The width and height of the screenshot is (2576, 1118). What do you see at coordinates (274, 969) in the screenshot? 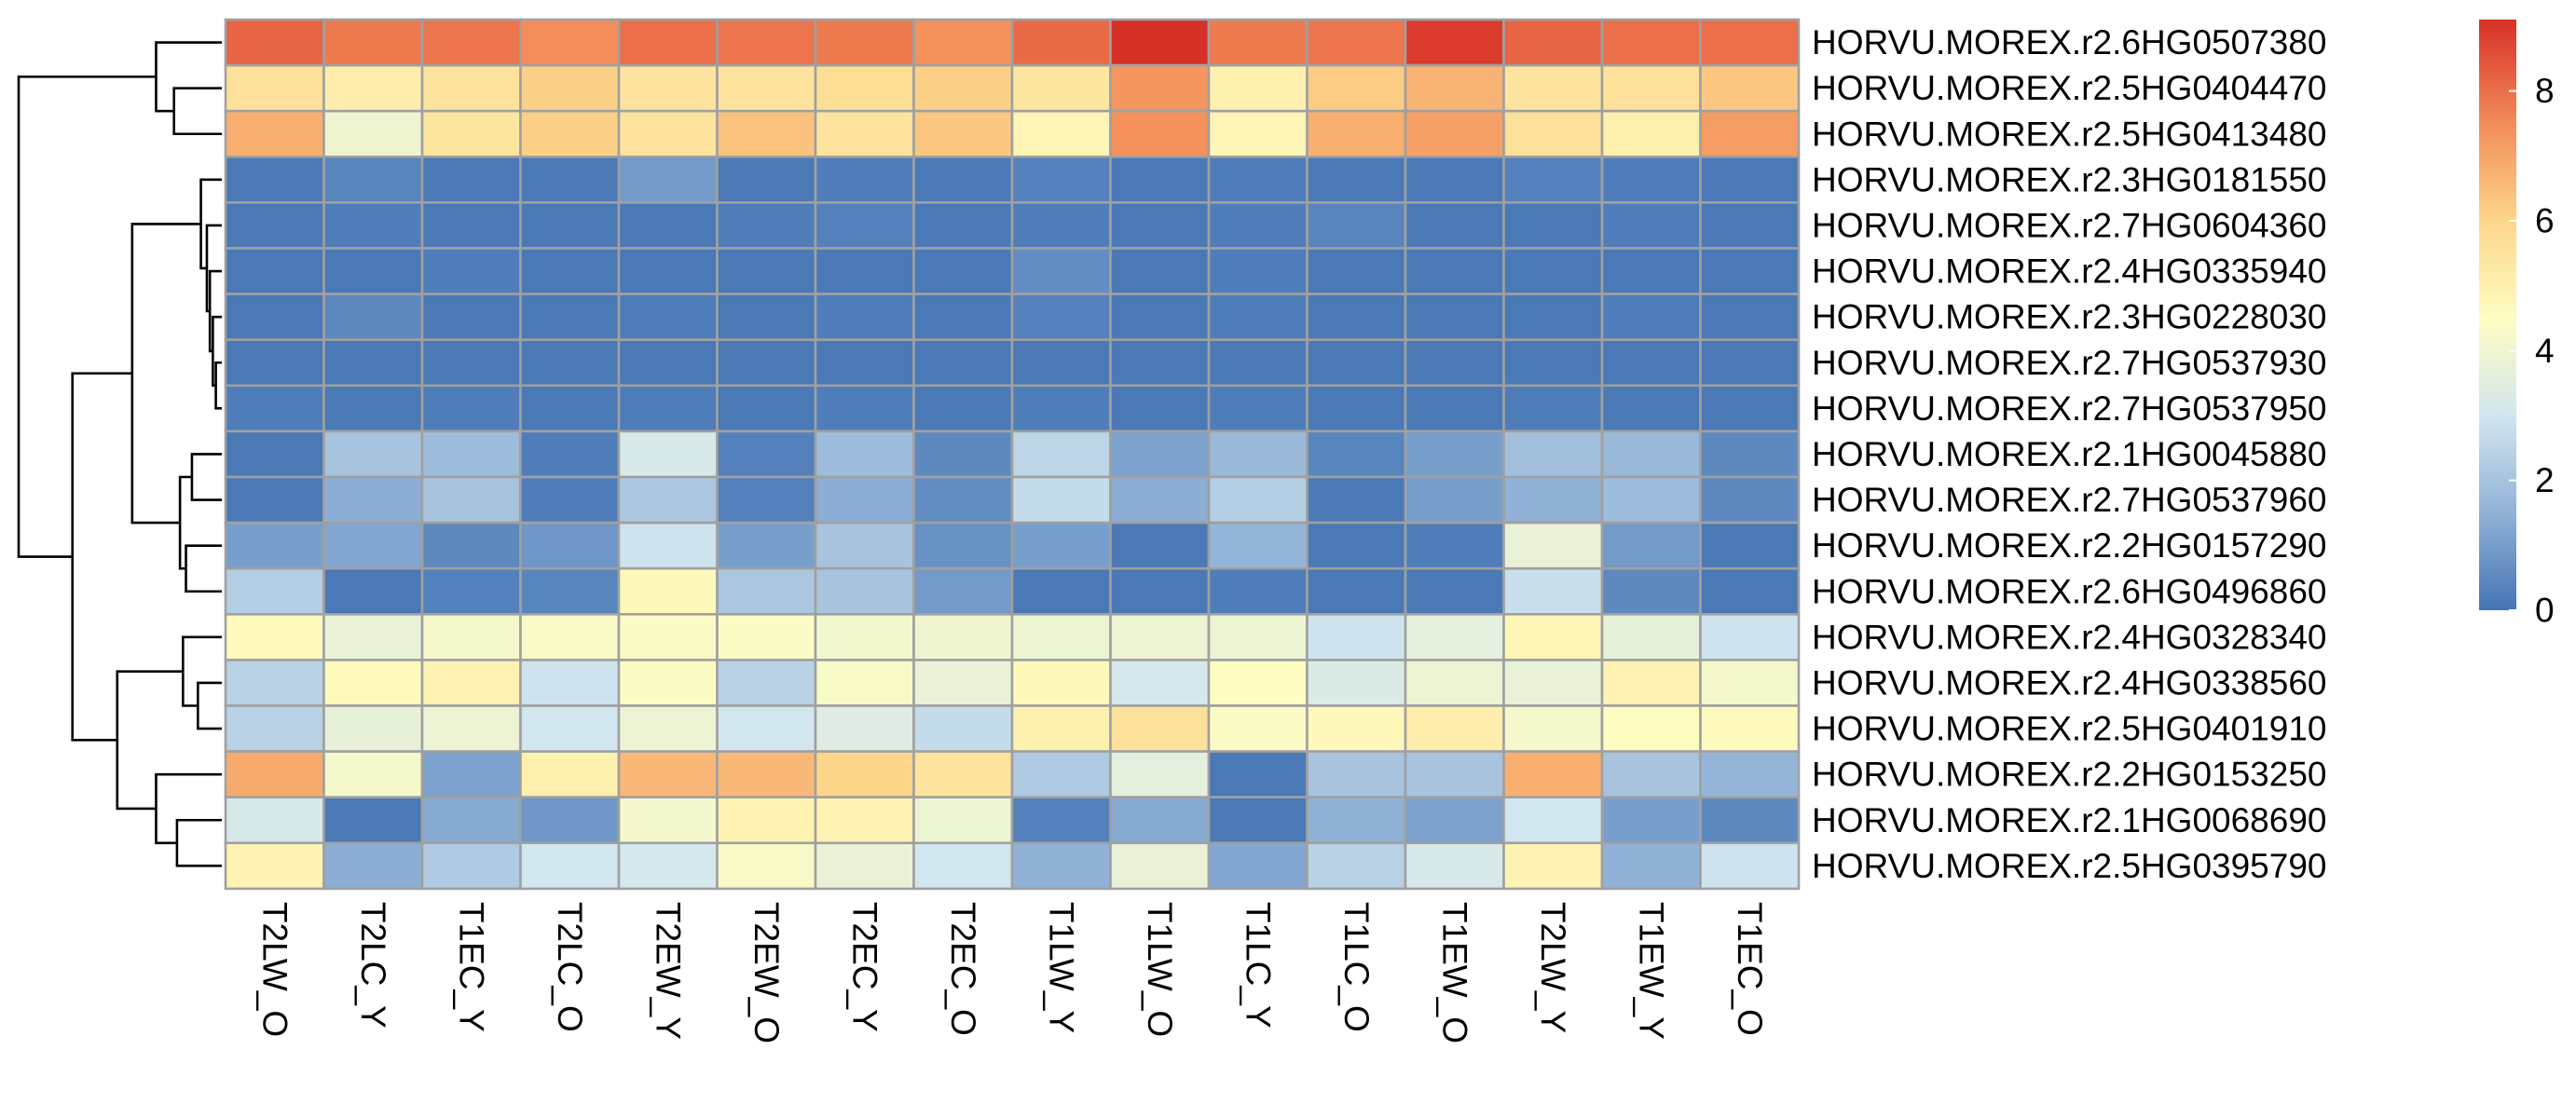
I see `column-label: T2LW_O` at bounding box center [274, 969].